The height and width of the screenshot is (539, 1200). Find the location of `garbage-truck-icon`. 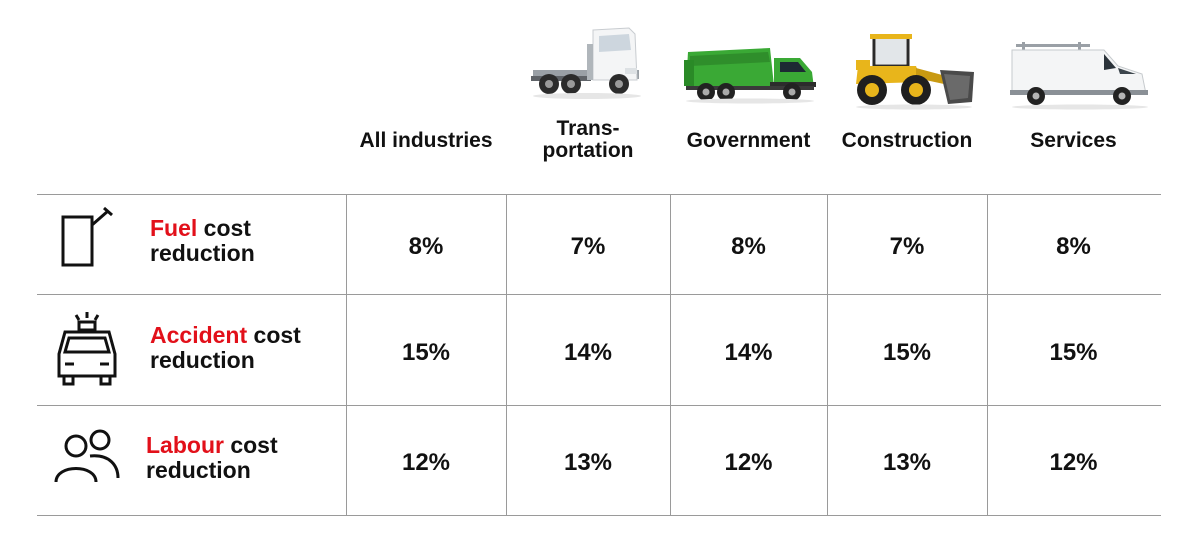

garbage-truck-icon is located at coordinates (750, 76).